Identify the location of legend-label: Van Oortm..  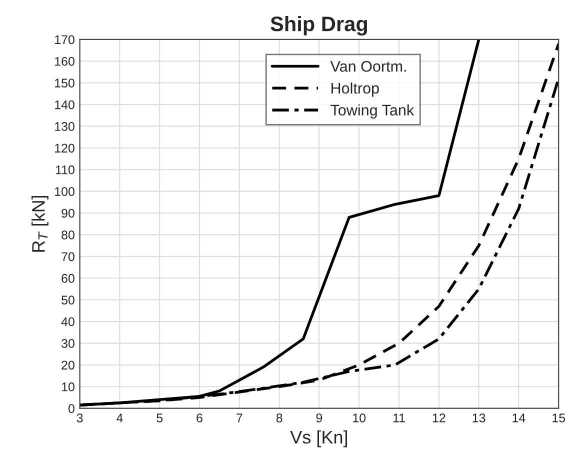
(368, 66).